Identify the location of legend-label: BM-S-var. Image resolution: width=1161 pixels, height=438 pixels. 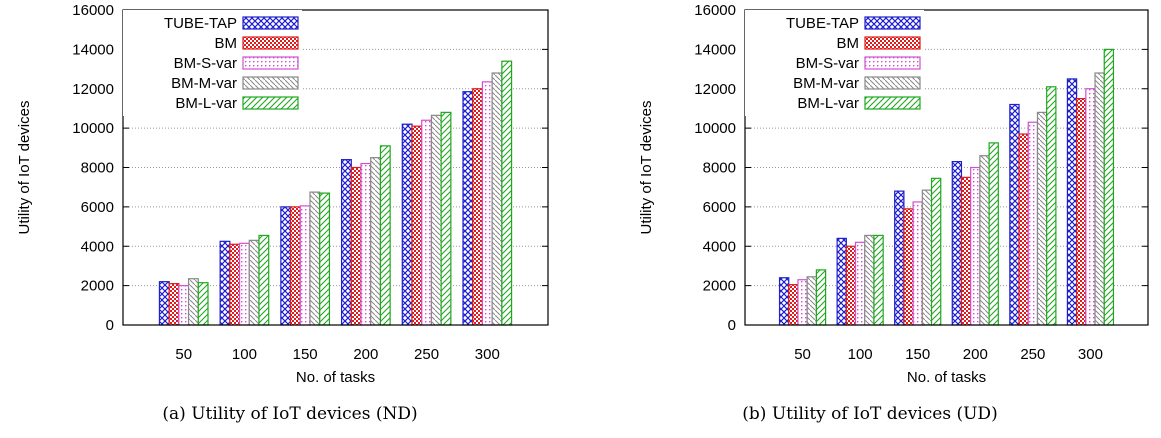
(205, 63).